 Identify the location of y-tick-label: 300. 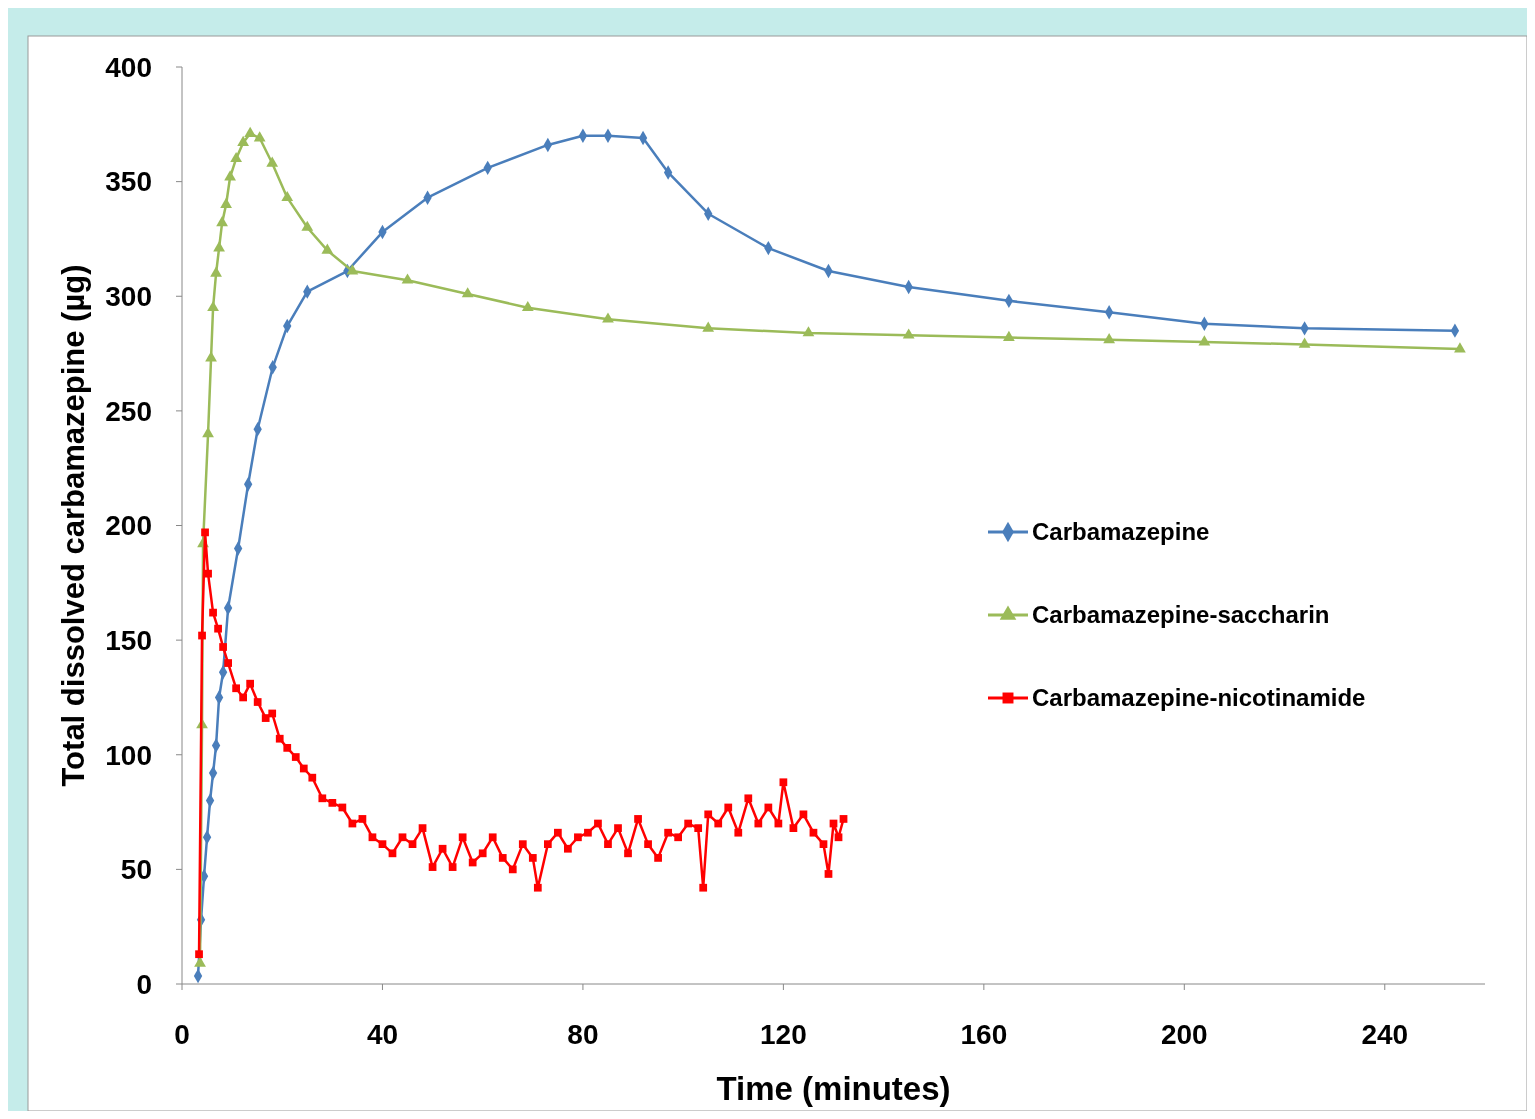
(128, 297).